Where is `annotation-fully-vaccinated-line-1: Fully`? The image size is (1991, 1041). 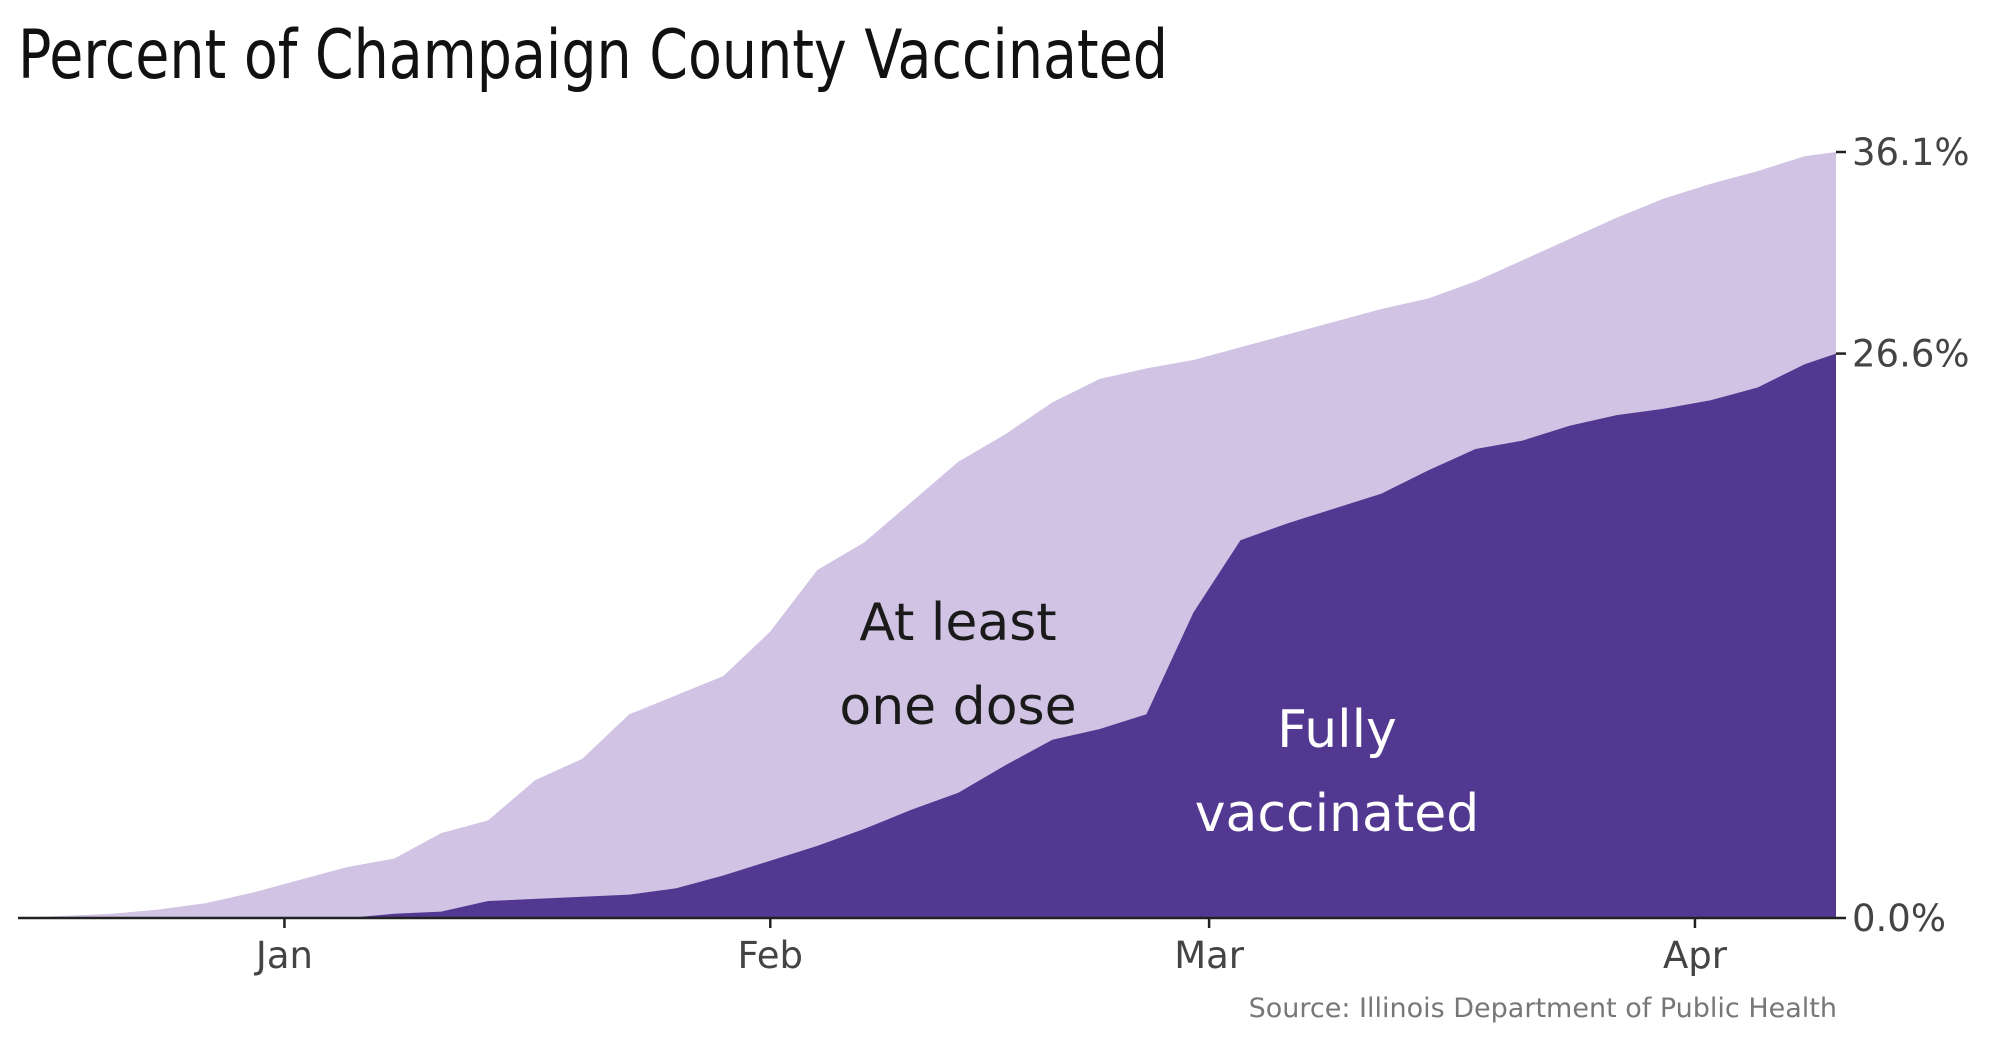 annotation-fully-vaccinated-line-1: Fully is located at coordinates (1337, 730).